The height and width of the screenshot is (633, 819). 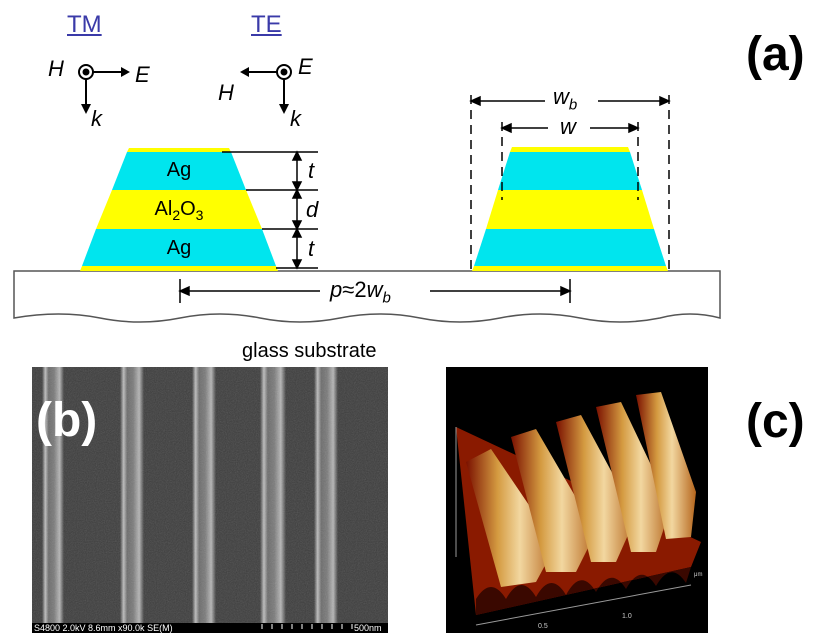 What do you see at coordinates (360, 292) in the screenshot?
I see `dim-p: p≈2wb` at bounding box center [360, 292].